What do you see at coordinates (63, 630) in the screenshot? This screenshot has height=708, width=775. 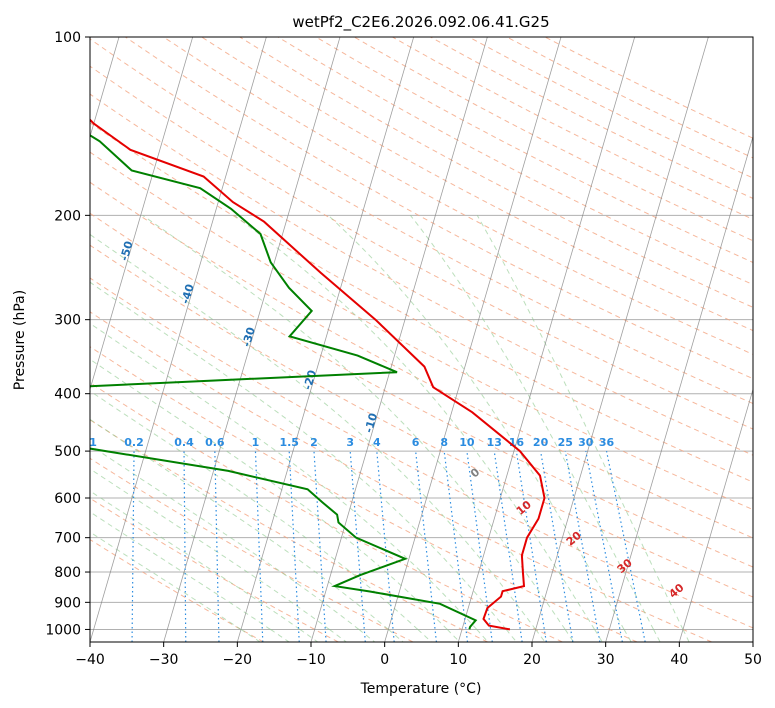 I see `y-tick-label: 1000` at bounding box center [63, 630].